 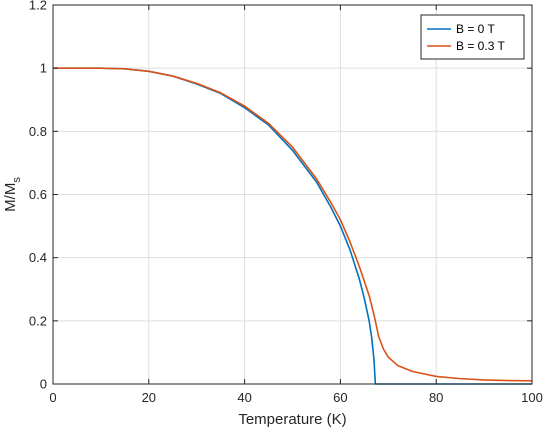 I want to click on y-tick-label: 0, so click(x=43, y=384).